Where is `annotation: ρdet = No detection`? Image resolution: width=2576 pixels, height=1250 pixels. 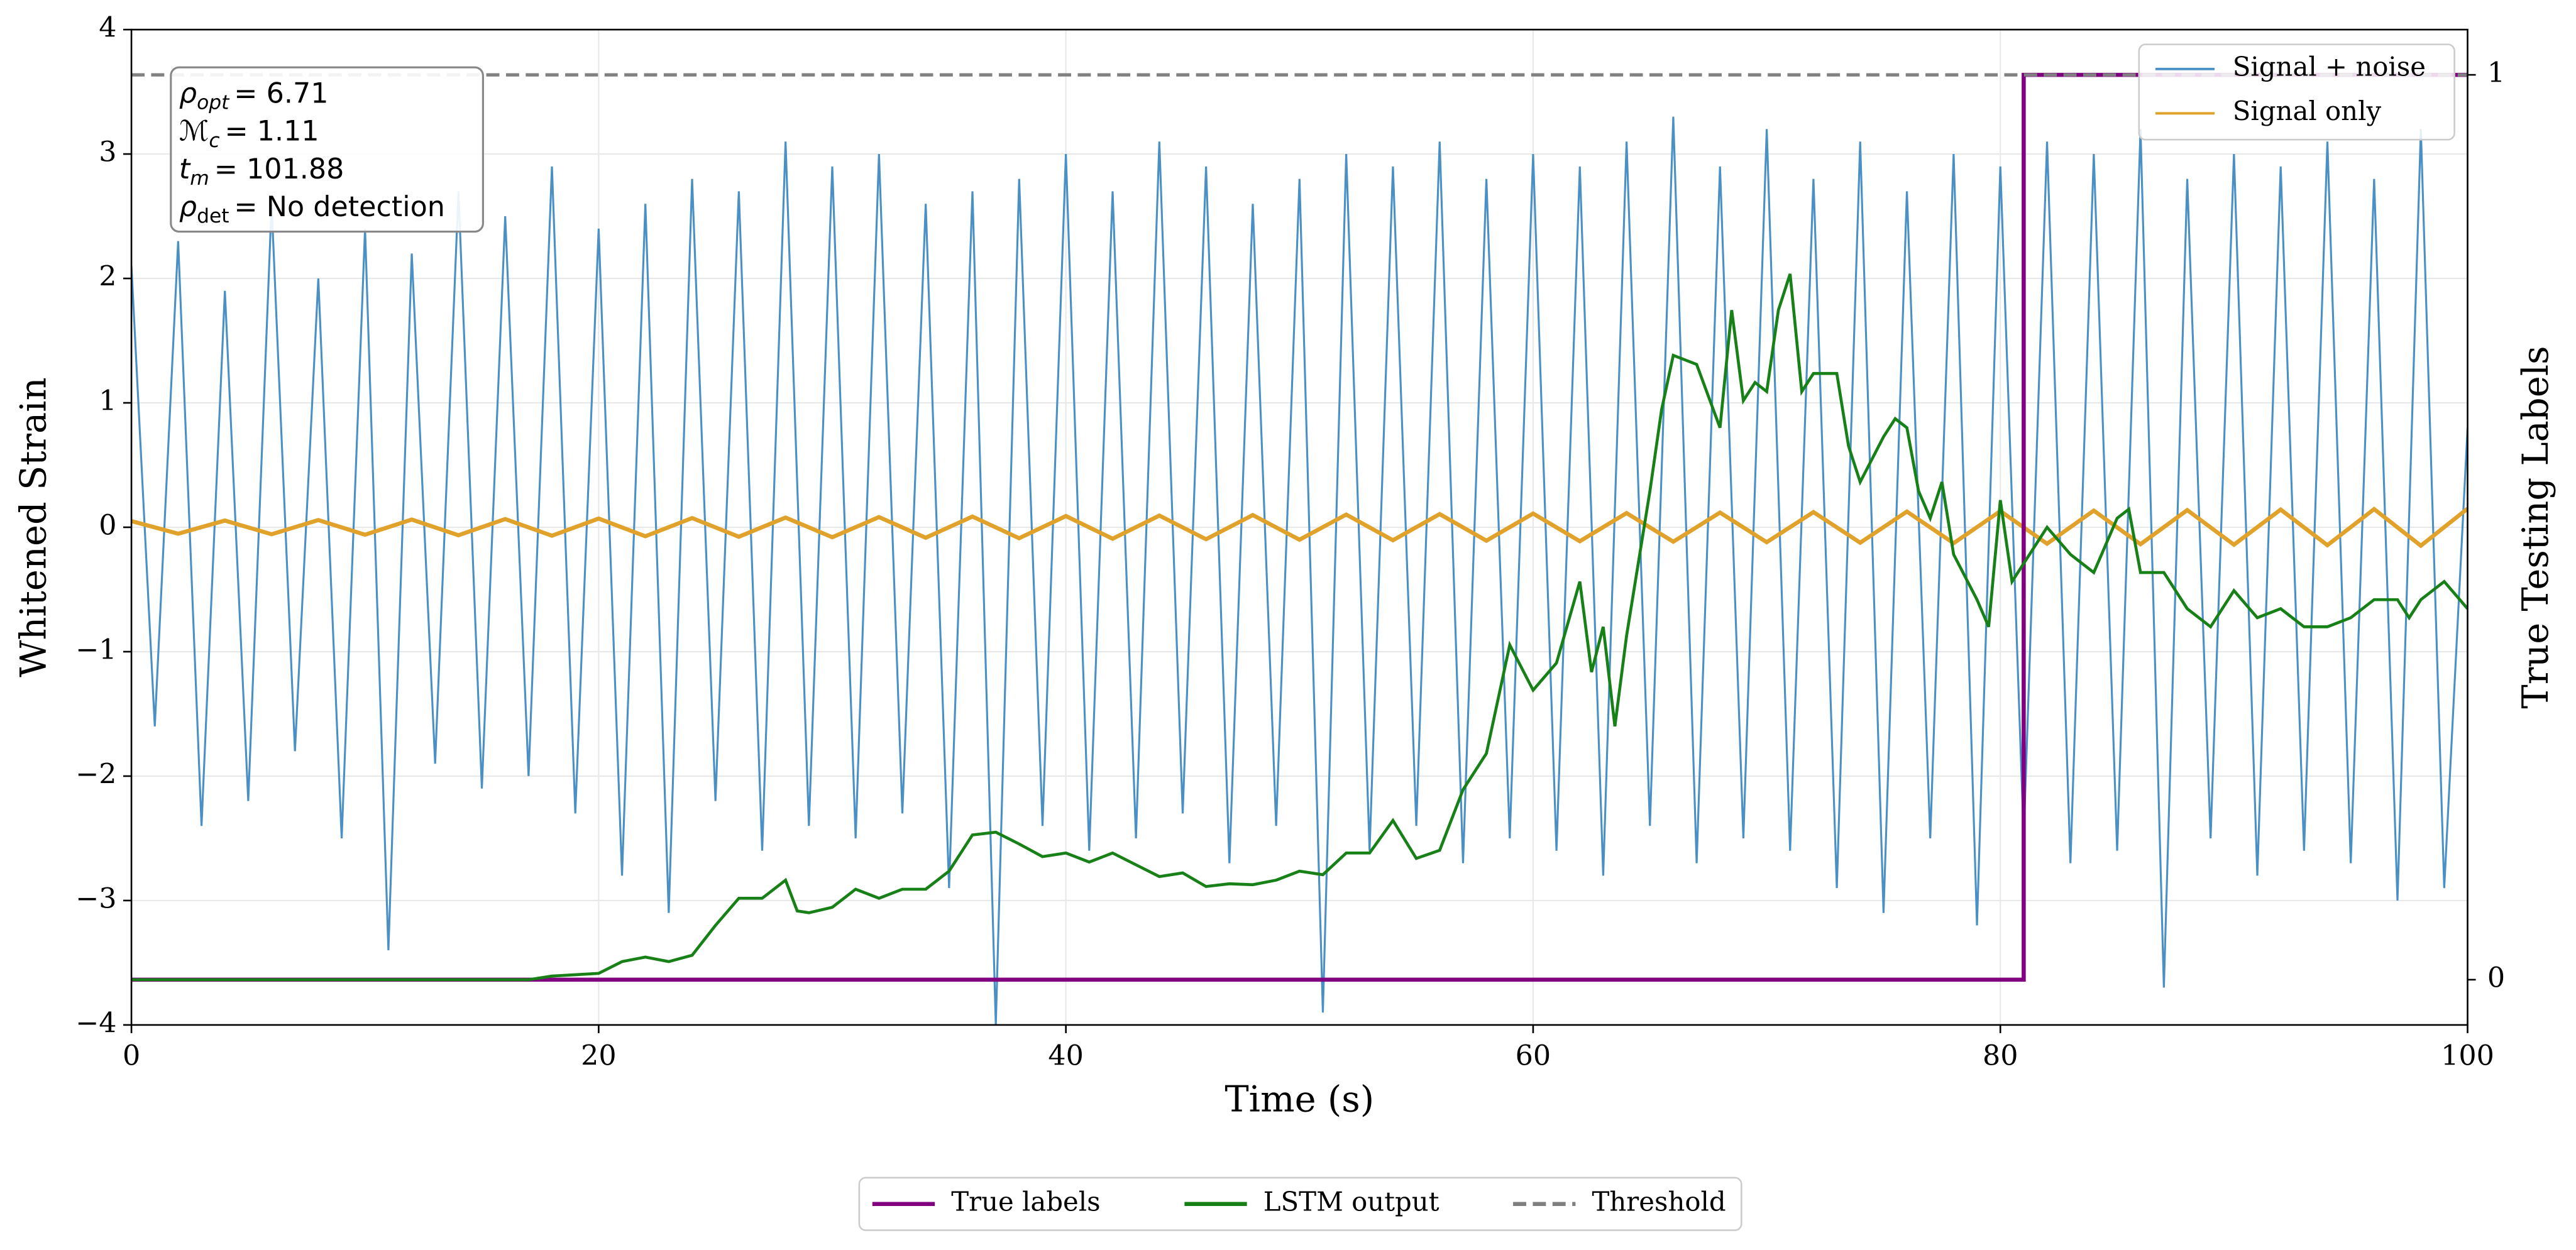 annotation: ρdet = No detection is located at coordinates (312, 209).